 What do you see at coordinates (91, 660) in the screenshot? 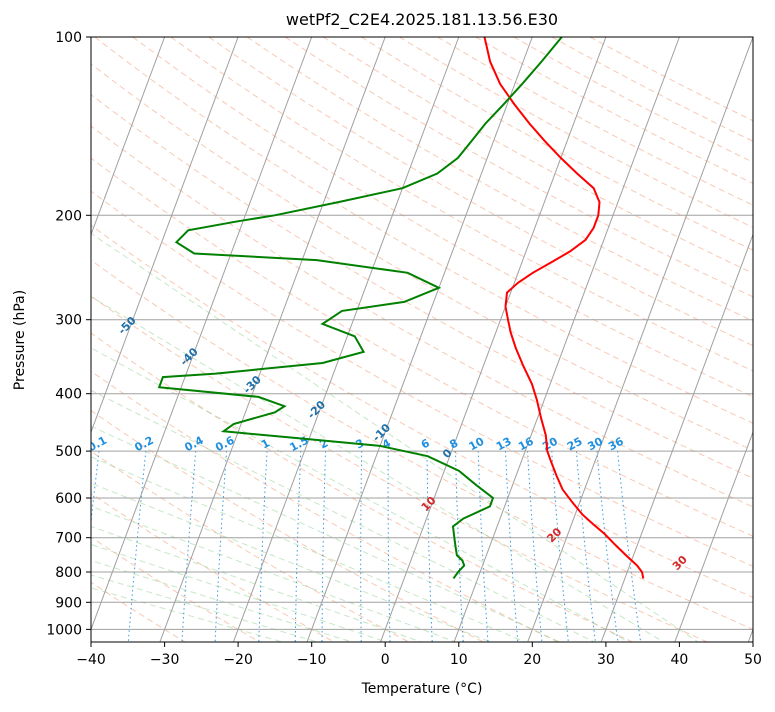
I see `x-tick-label: −40` at bounding box center [91, 660].